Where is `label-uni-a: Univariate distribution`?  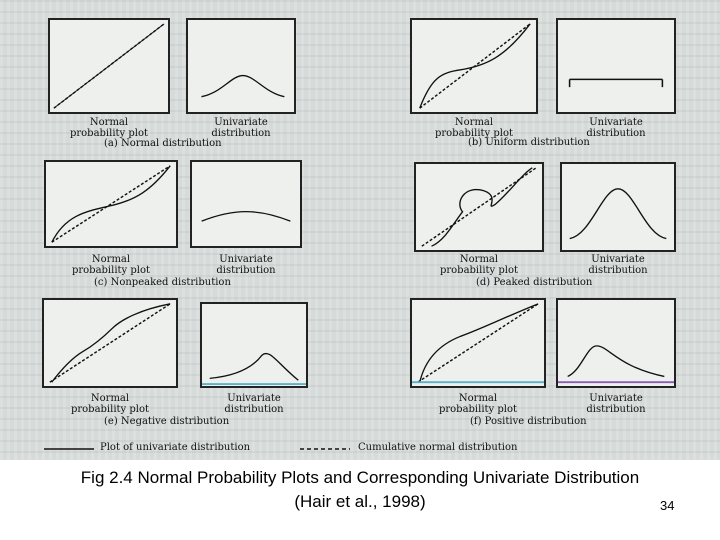 label-uni-a: Univariate distribution is located at coordinates (241, 128).